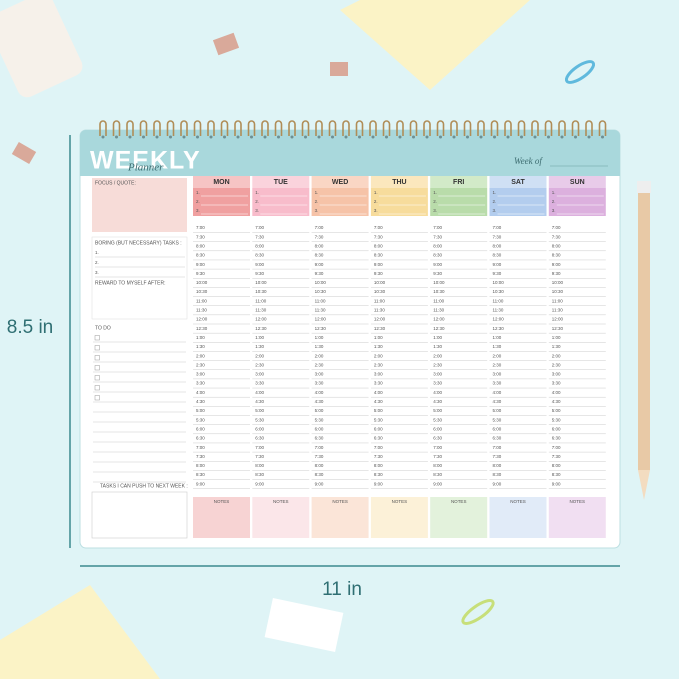 The height and width of the screenshot is (679, 679). Describe the element at coordinates (30, 327) in the screenshot. I see `height-label: 8.5 in` at that location.